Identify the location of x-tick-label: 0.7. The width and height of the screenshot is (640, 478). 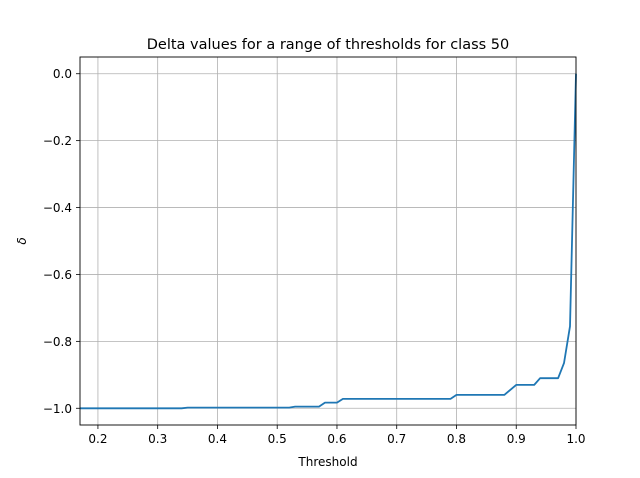
(396, 439).